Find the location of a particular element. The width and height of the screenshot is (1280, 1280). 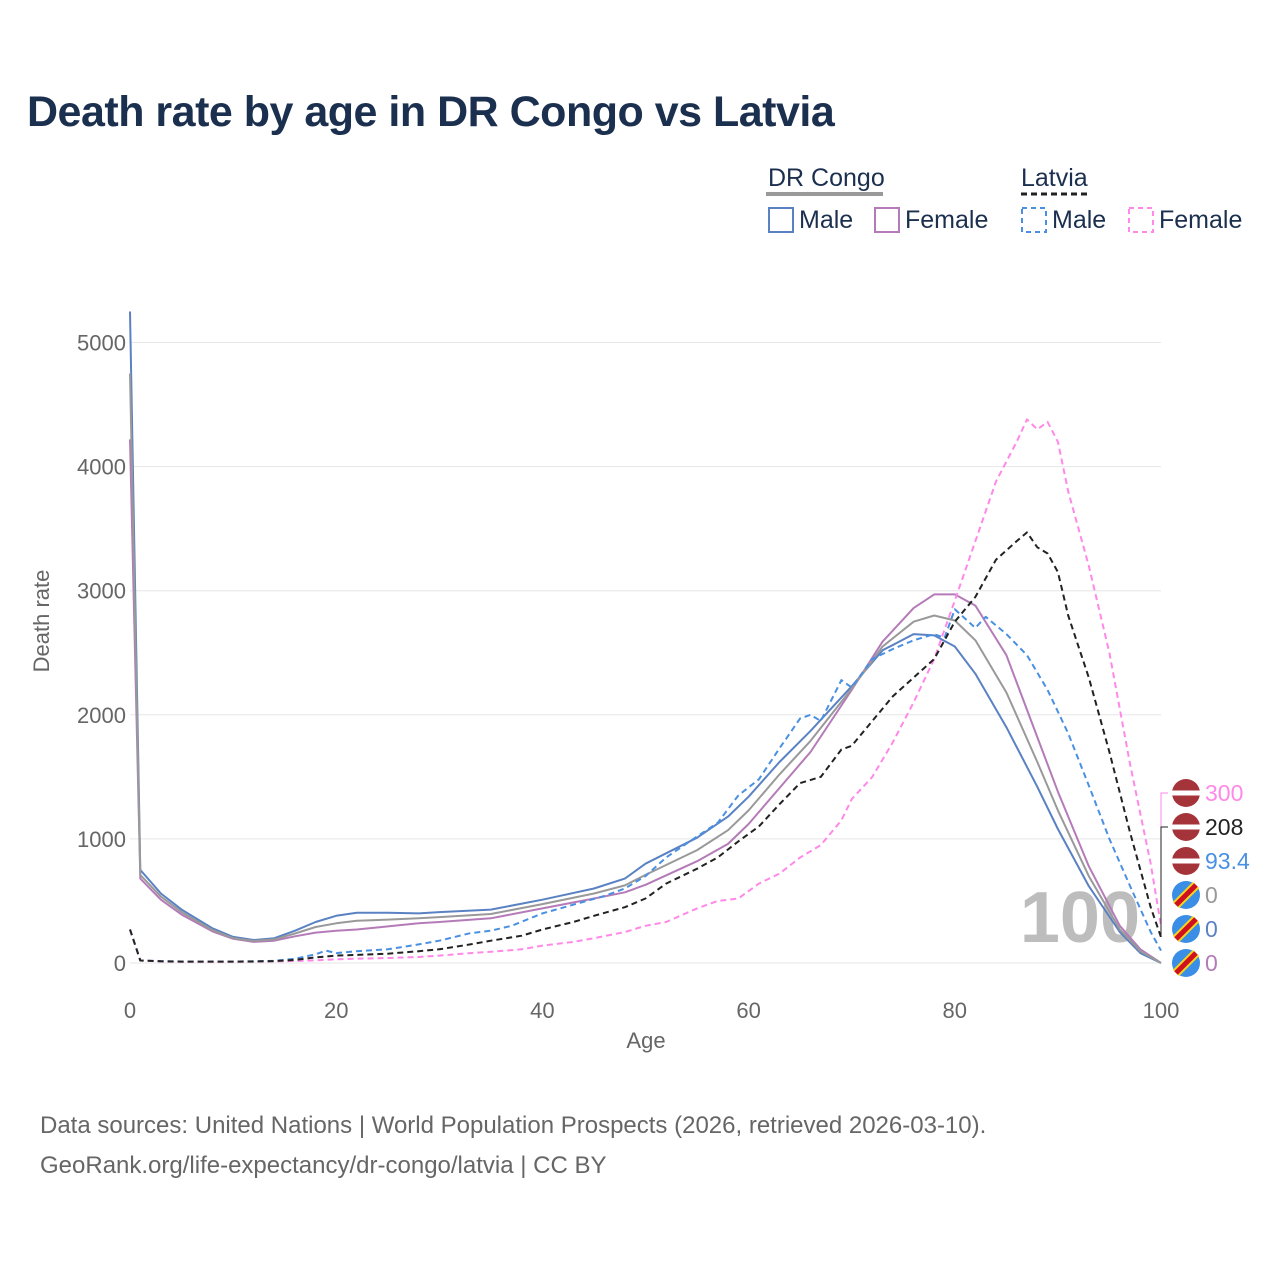

legend-drc-male-label: Male is located at coordinates (826, 220).